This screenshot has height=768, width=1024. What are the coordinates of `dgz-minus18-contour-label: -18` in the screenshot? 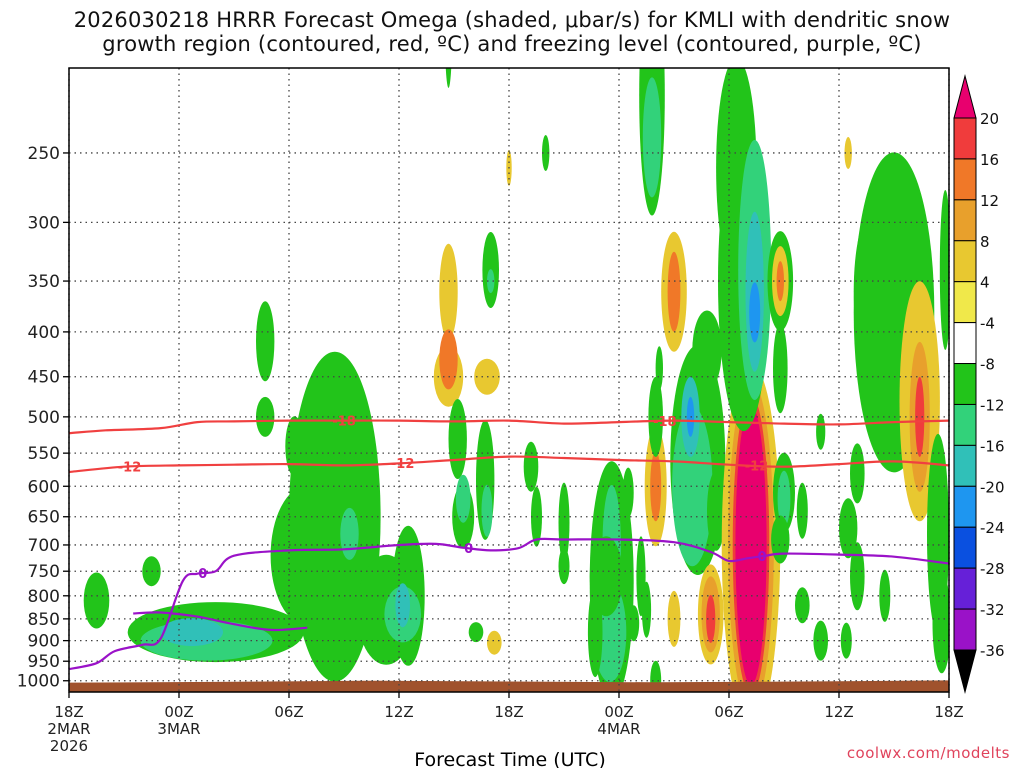 It's located at (344, 422).